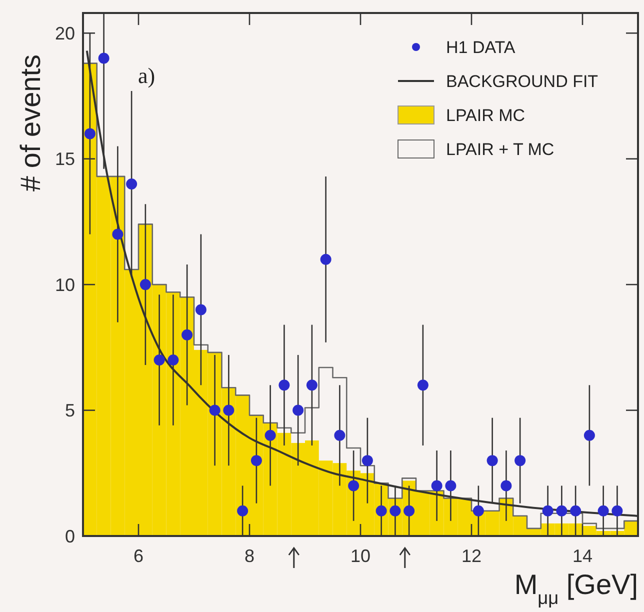 This screenshot has height=612, width=644. Describe the element at coordinates (582, 556) in the screenshot. I see `x-tick-label: 14` at that location.